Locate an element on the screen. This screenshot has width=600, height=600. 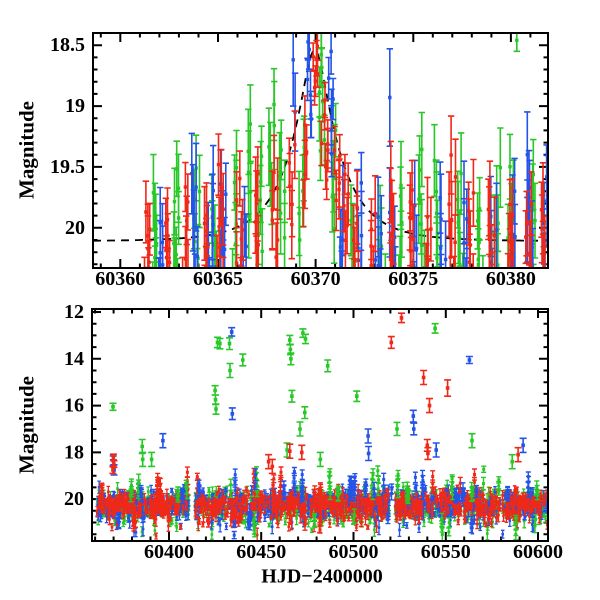
y-tick-label: 19 is located at coordinates (75, 106).